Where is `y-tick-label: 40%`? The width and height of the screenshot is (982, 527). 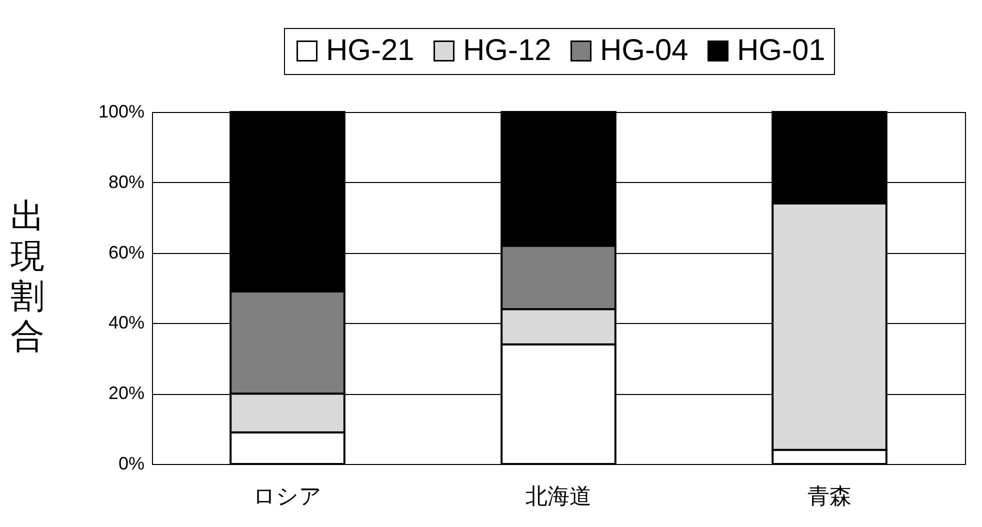 y-tick-label: 40% is located at coordinates (126, 322).